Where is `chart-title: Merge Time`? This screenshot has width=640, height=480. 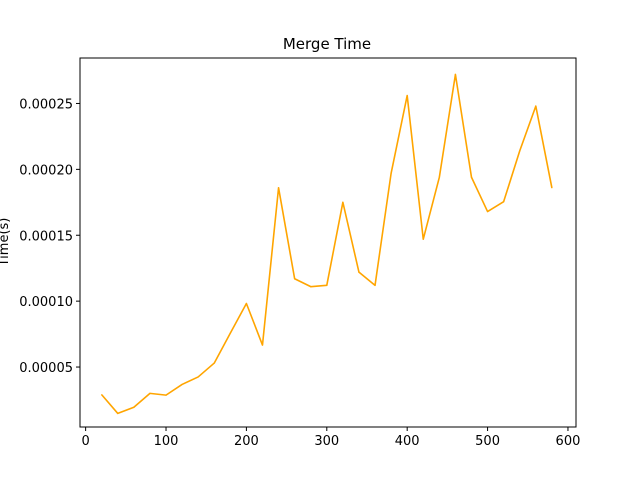
chart-title: Merge Time is located at coordinates (327, 44).